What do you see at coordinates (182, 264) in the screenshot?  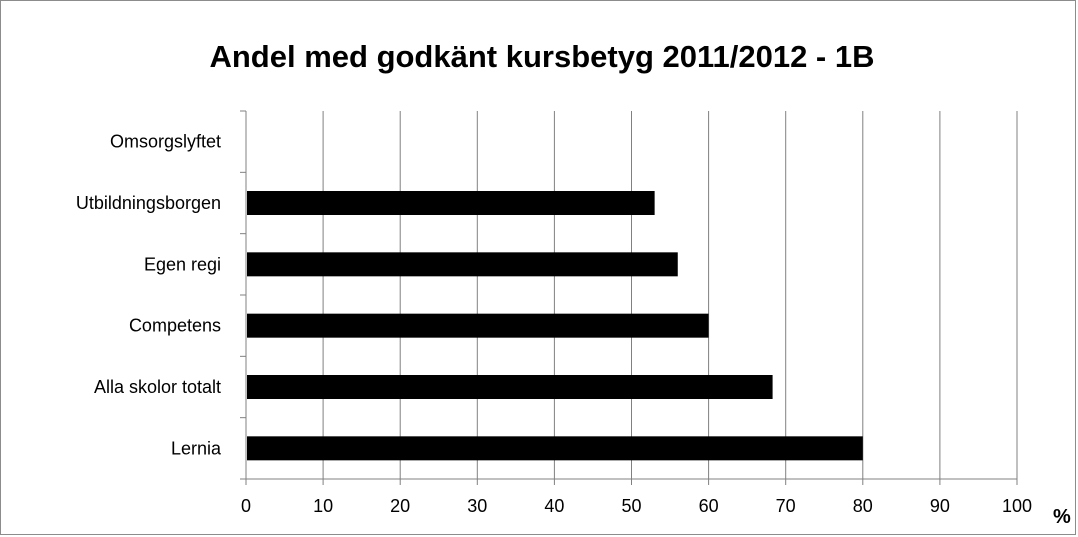 I see `category-label: Egen regi` at bounding box center [182, 264].